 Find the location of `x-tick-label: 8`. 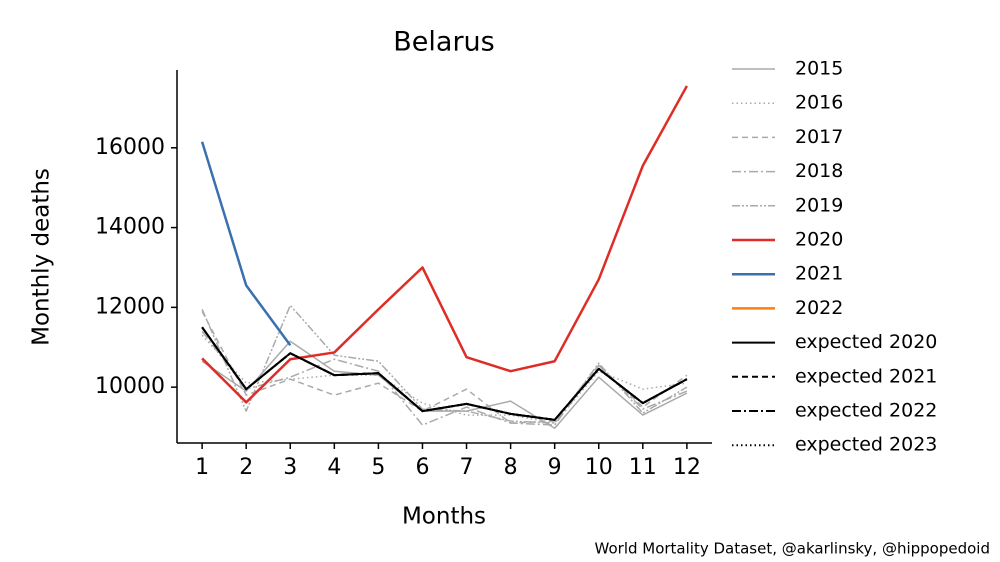

x-tick-label: 8 is located at coordinates (511, 467).